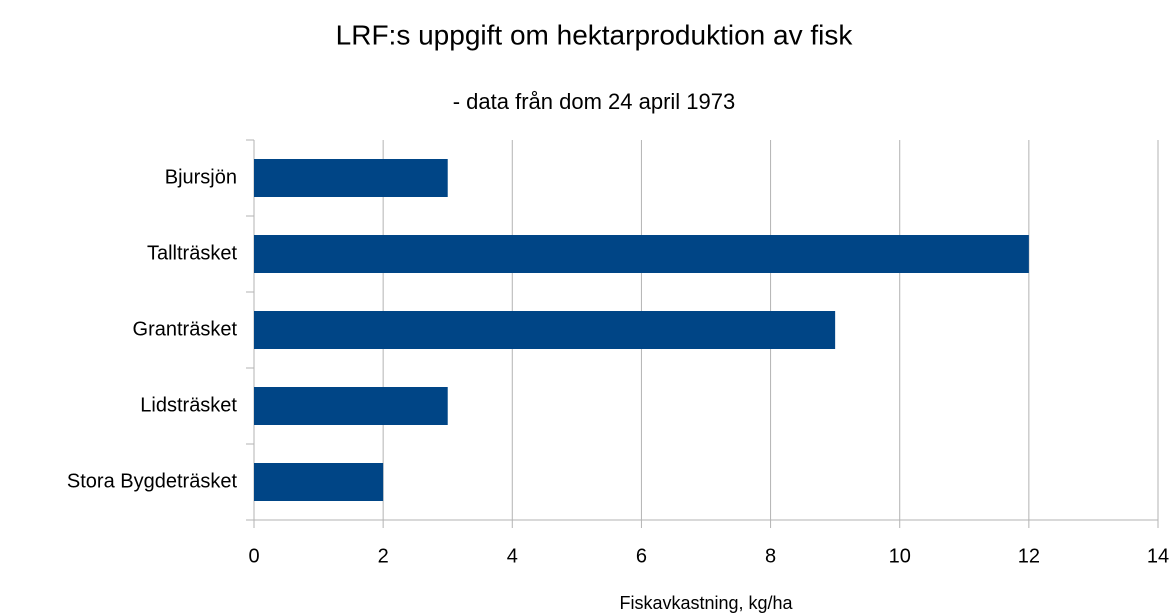  Describe the element at coordinates (383, 556) in the screenshot. I see `x-tick-label: 2` at that location.